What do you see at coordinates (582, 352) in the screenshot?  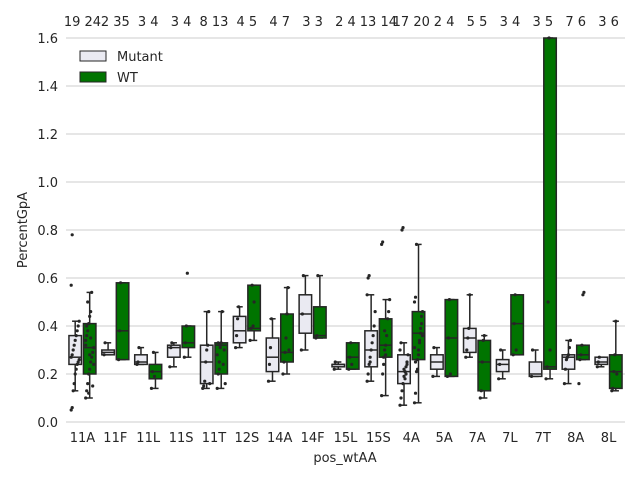 I see `box-wt-8A` at bounding box center [582, 352].